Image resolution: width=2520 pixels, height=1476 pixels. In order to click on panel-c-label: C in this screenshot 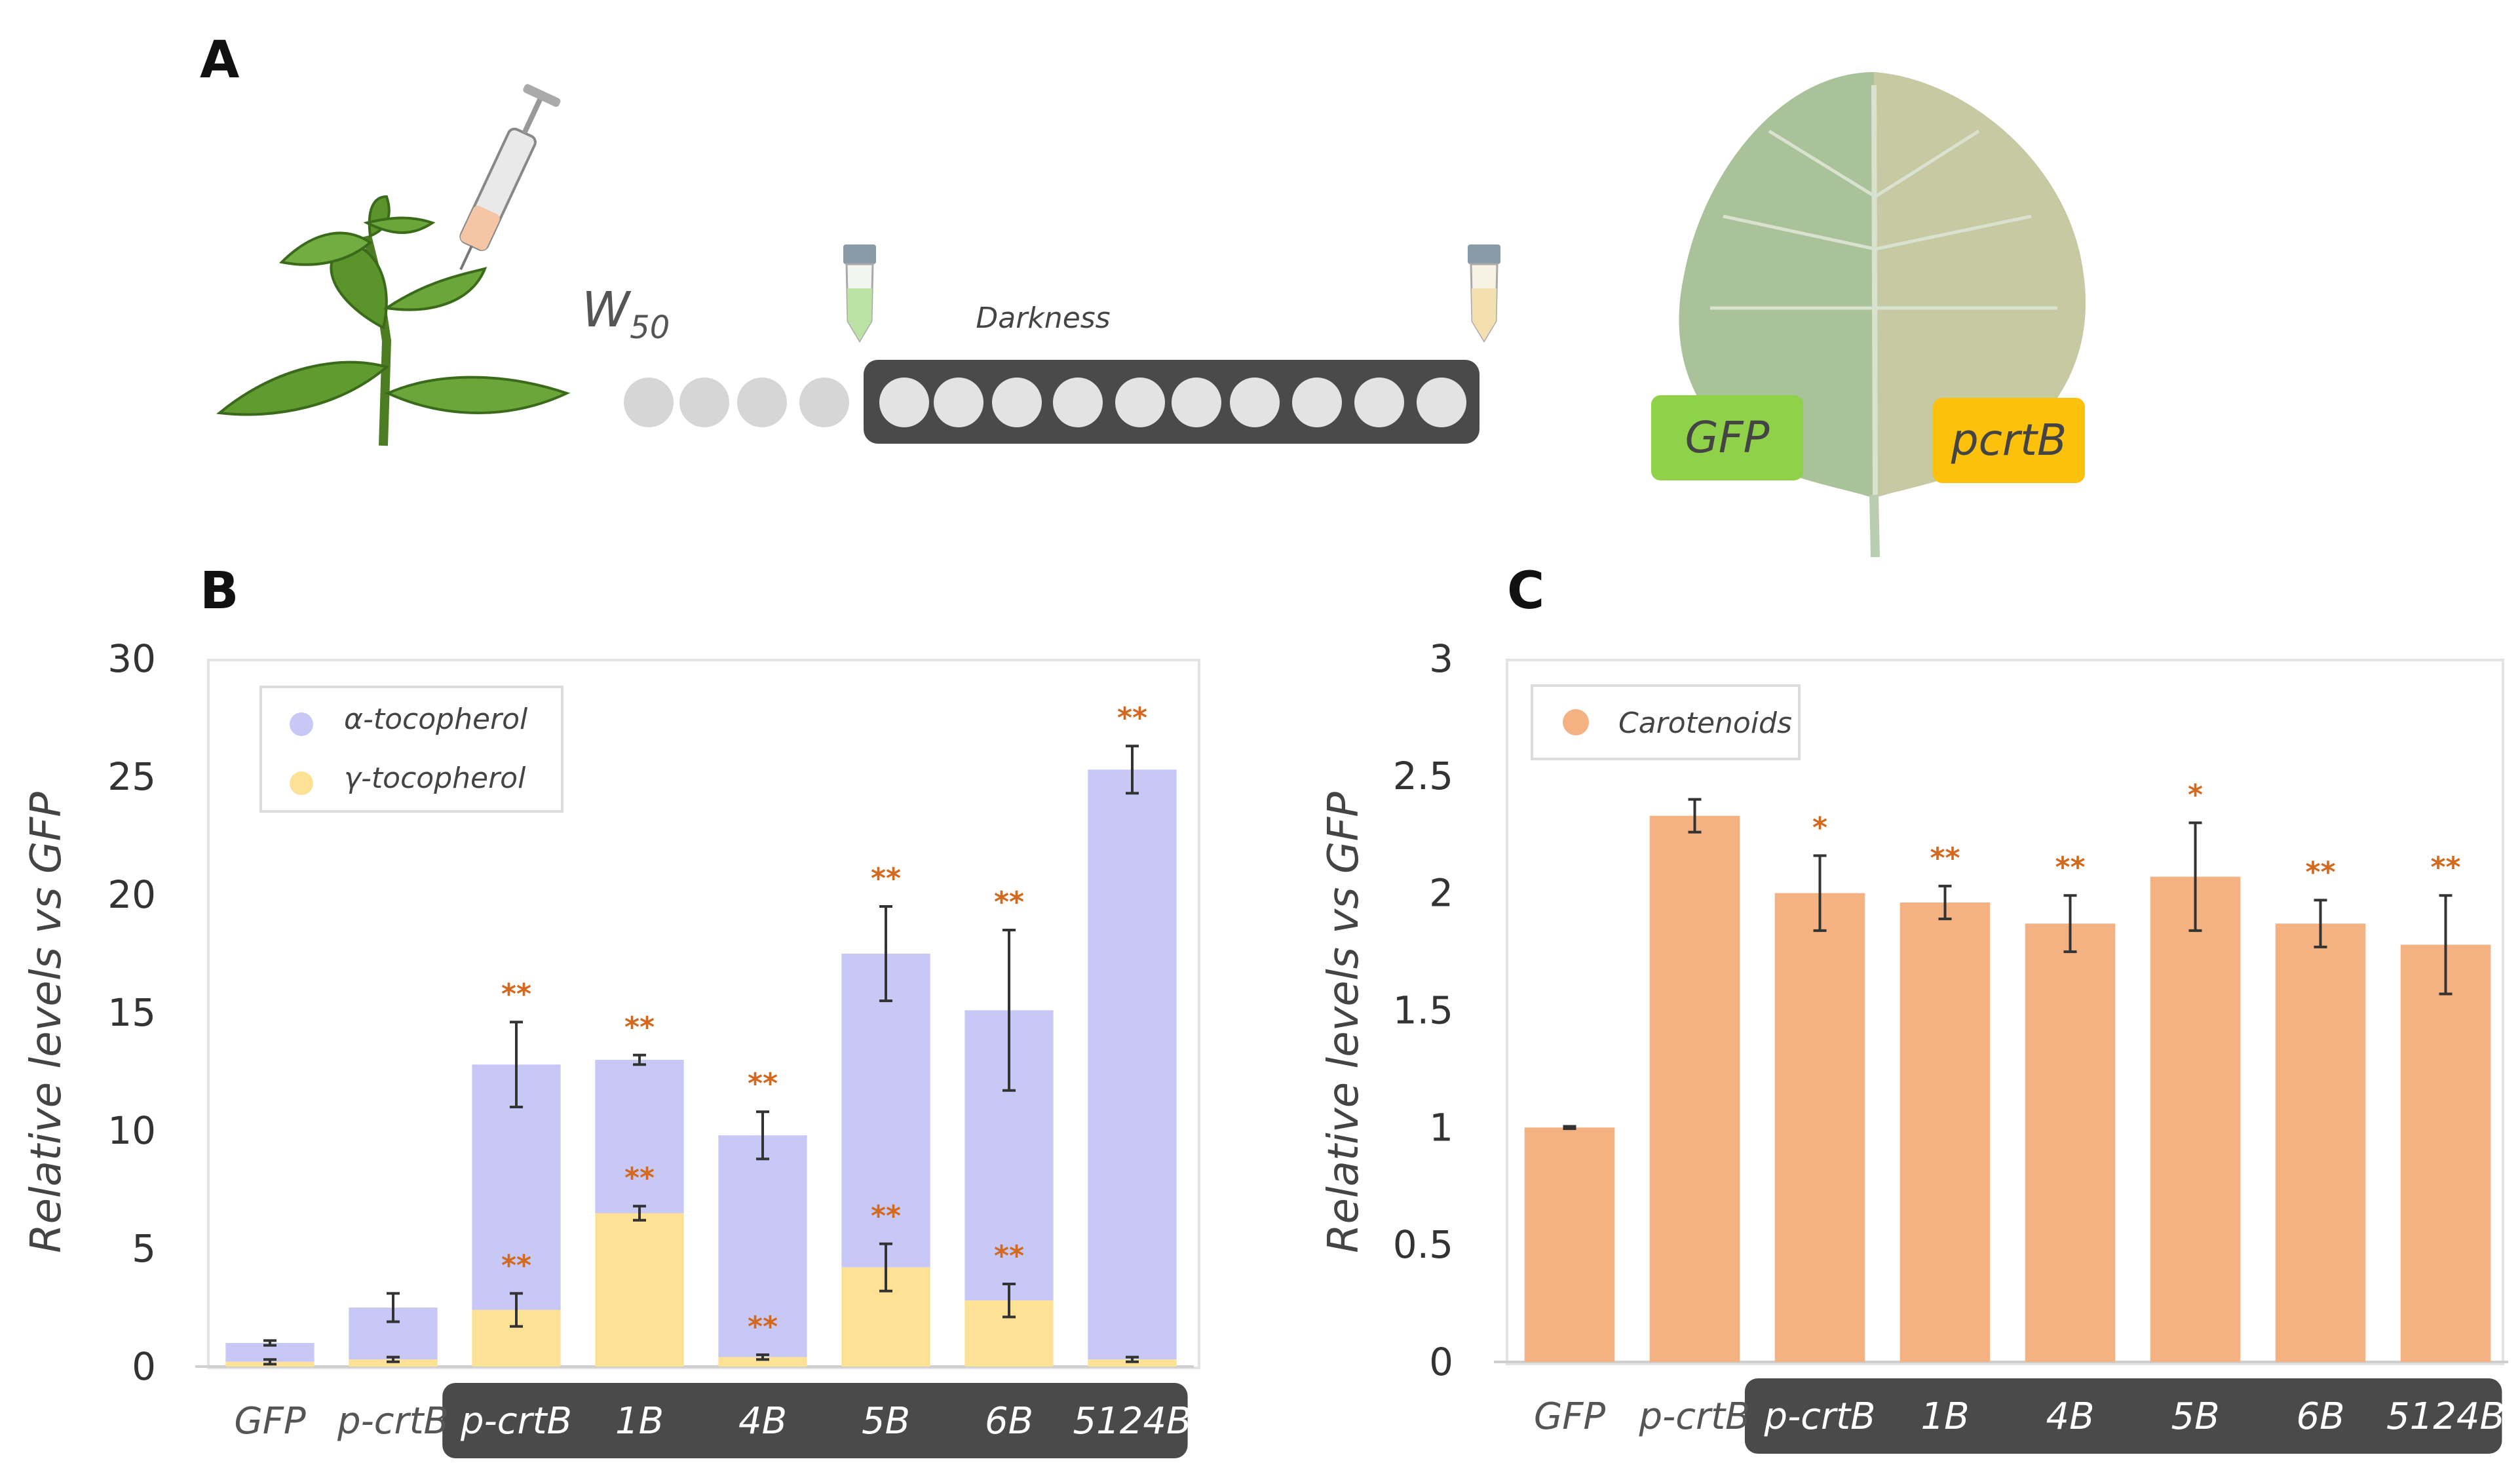, I will do `click(1525, 591)`.